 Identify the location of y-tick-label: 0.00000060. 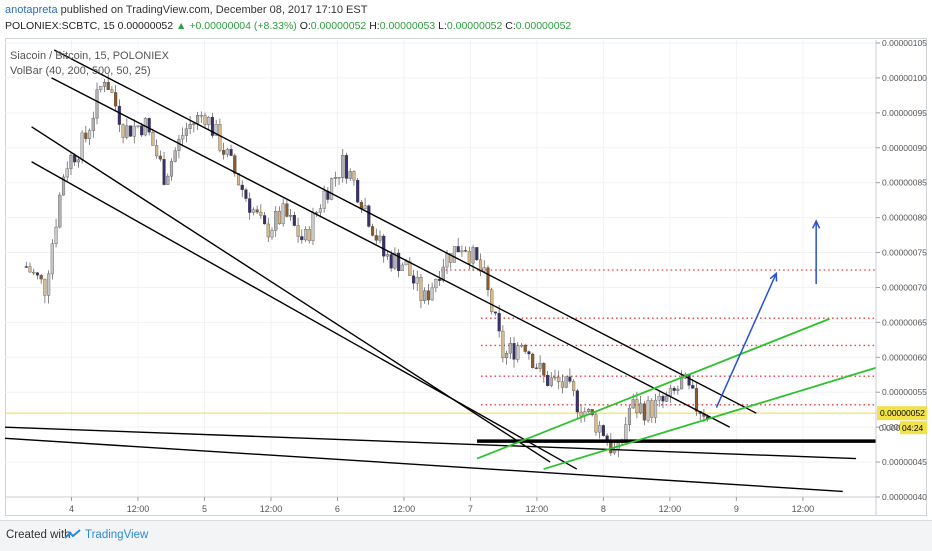
(904, 357).